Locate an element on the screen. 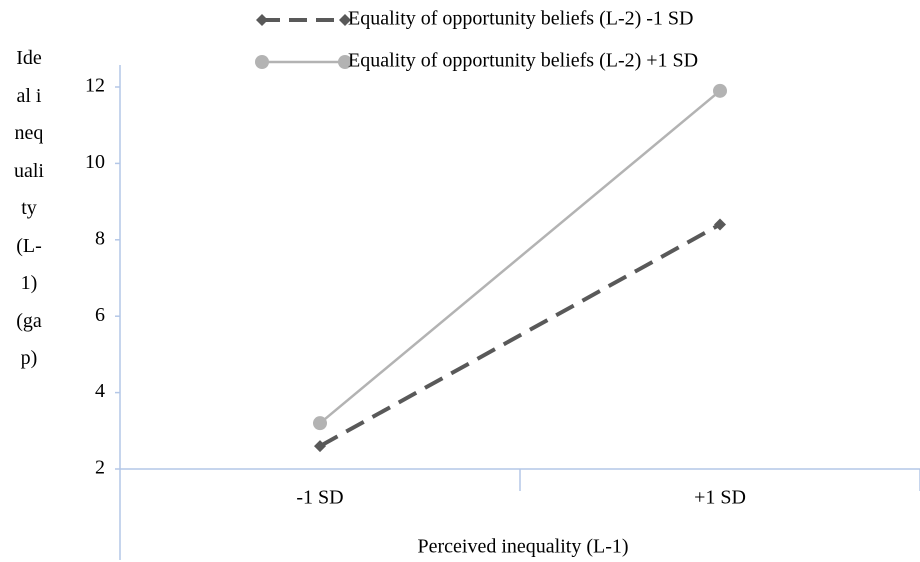 The image size is (920, 562). y-tick-label: 6 is located at coordinates (100, 315).